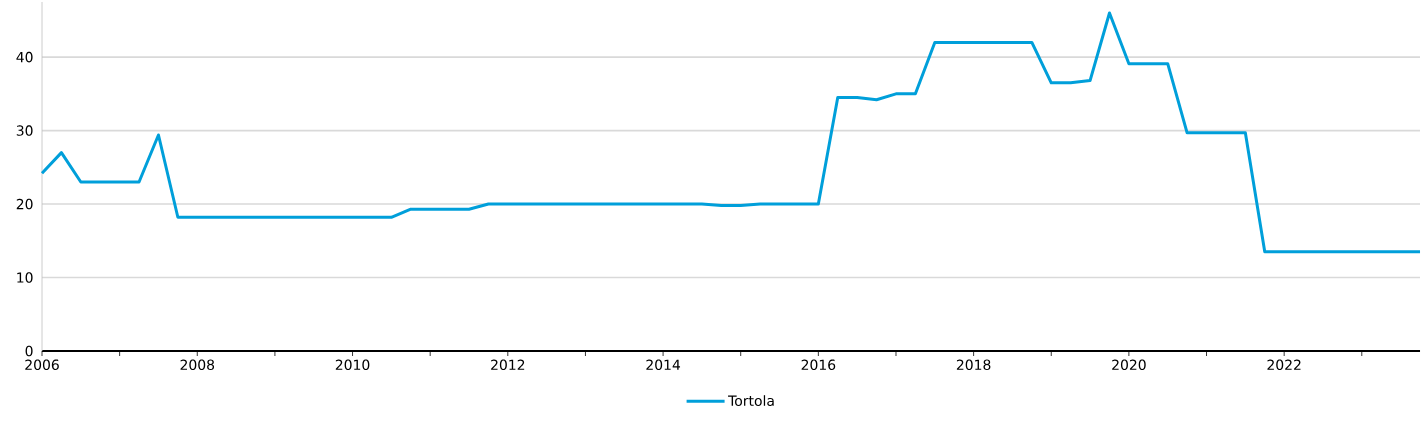 The width and height of the screenshot is (1421, 423). Describe the element at coordinates (663, 365) in the screenshot. I see `x-tick-label: 2014` at that location.